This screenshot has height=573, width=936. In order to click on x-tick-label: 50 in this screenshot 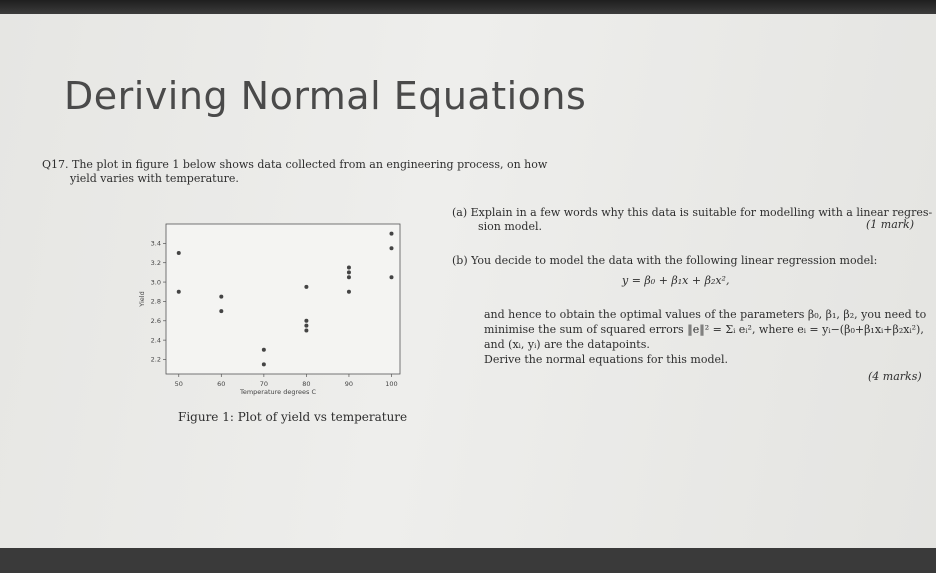, I will do `click(179, 384)`.